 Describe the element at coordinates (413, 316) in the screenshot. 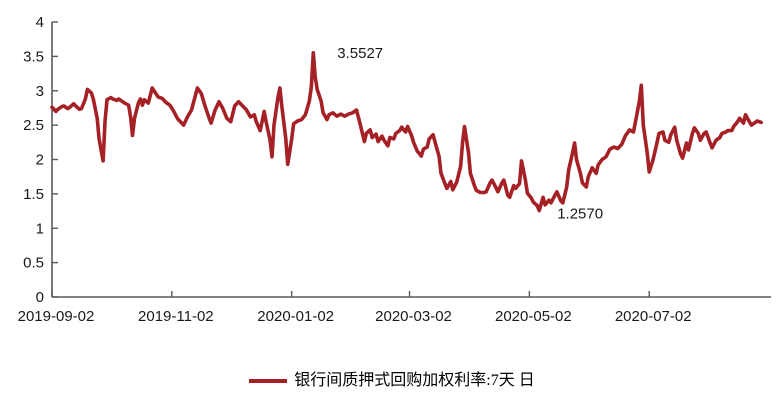

I see `x-axis-label: 2020-03-02` at that location.